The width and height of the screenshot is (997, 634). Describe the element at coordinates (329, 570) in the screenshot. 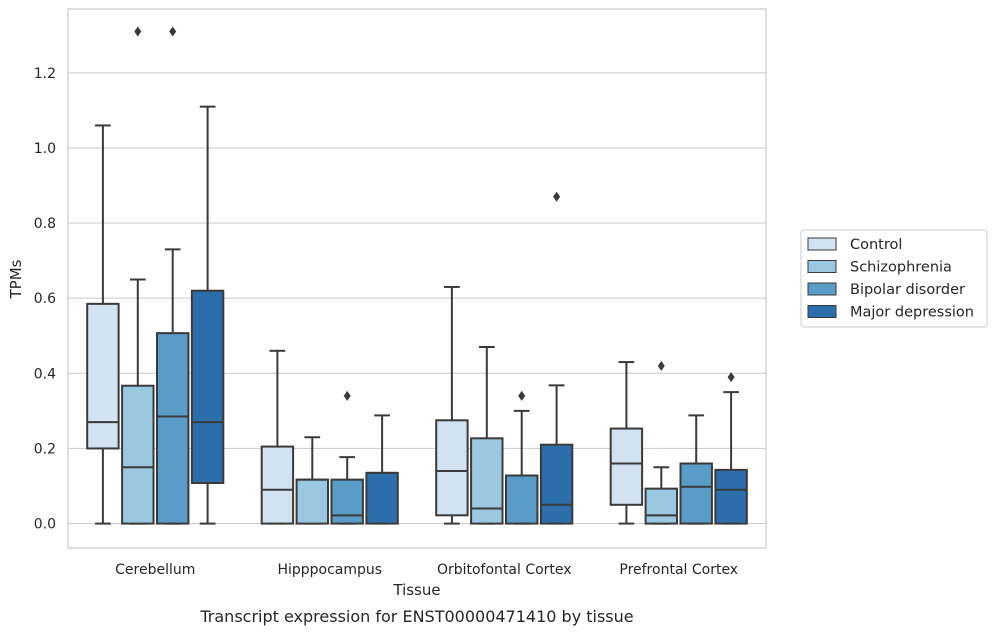

I see `x-tick-label: Hipppocampus` at that location.